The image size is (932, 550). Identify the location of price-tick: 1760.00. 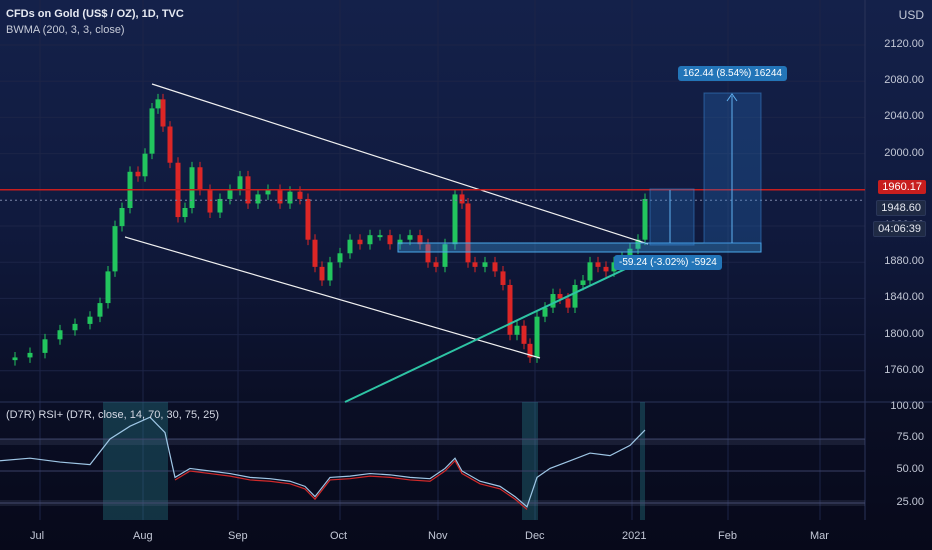
(904, 369).